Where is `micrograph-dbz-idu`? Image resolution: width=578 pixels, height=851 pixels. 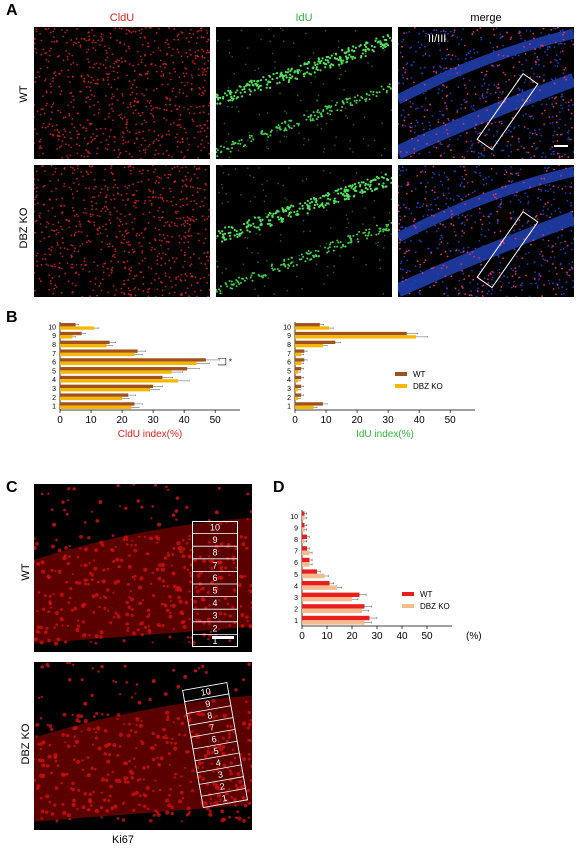
micrograph-dbz-idu is located at coordinates (304, 231).